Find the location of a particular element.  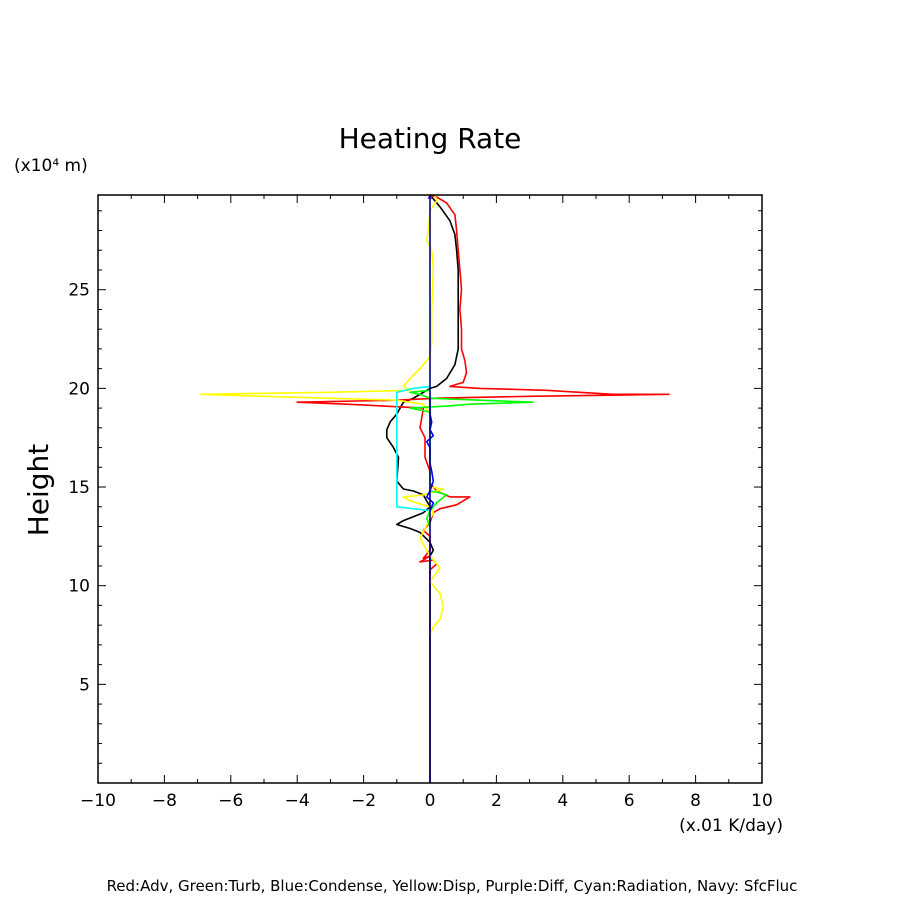

y-axis-label: Height is located at coordinates (38, 490).